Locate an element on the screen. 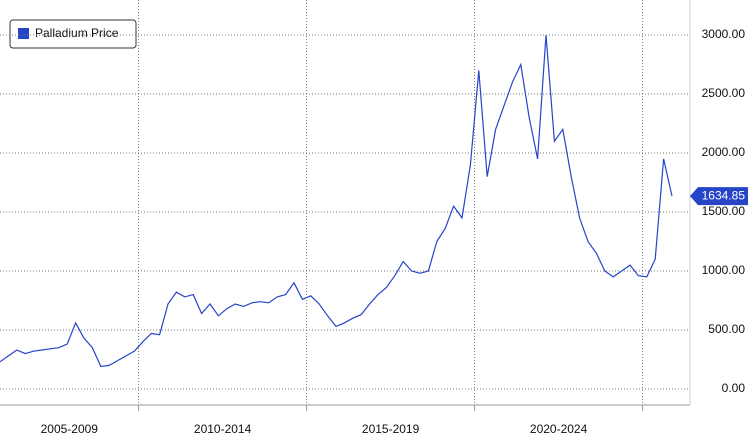  y-tick-label: 0.00 is located at coordinates (734, 388).